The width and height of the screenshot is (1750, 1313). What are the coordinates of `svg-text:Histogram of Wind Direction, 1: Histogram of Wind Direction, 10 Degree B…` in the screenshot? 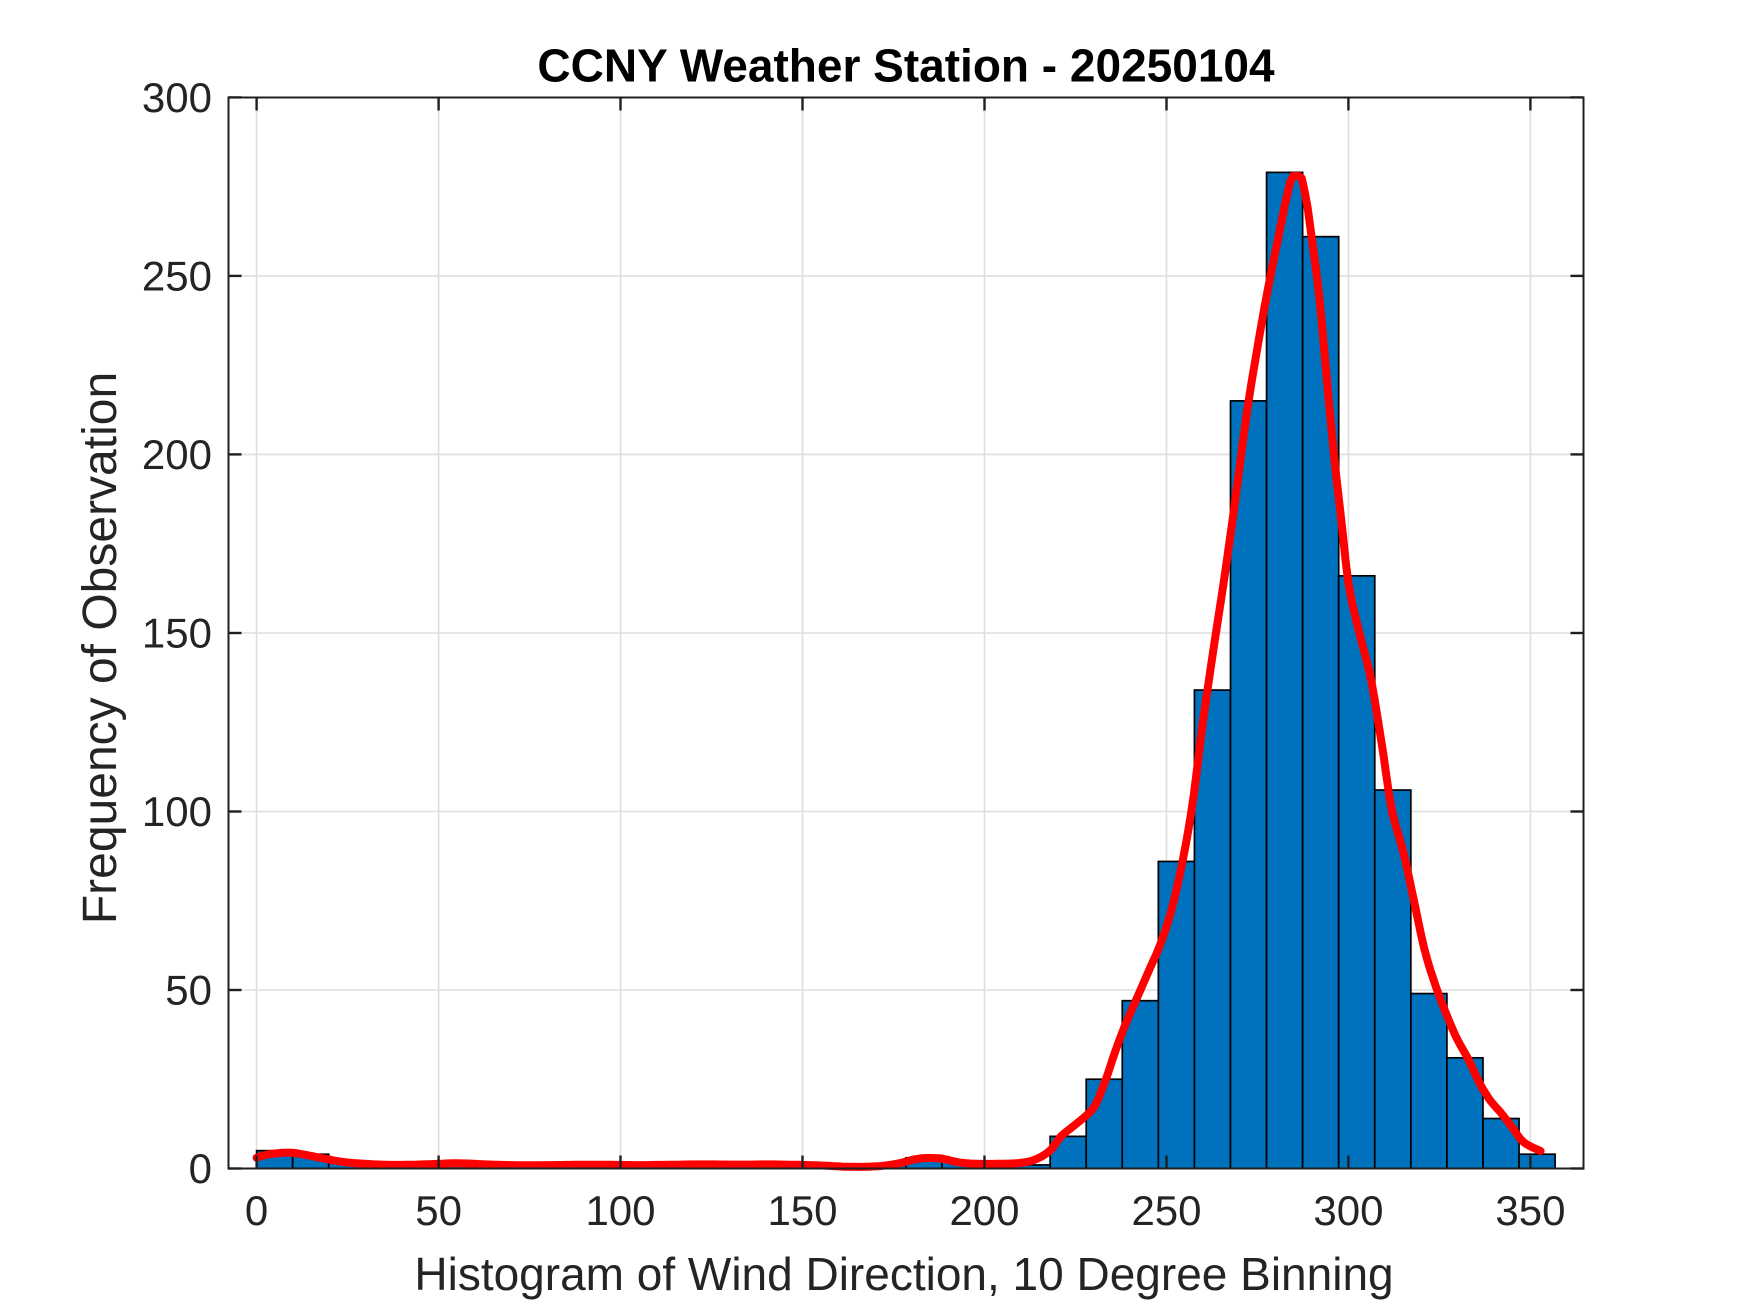 It's located at (903, 1274).